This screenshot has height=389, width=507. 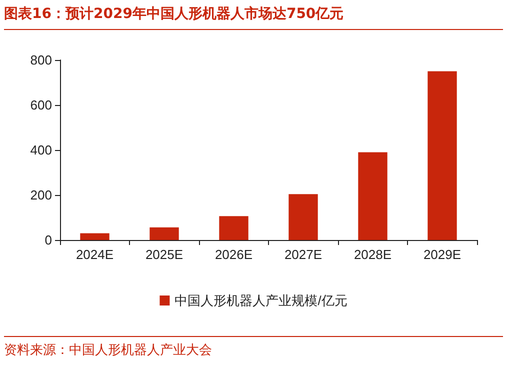 I want to click on legend-label: 中国人形机器人产业规模/亿元, so click(x=261, y=300).